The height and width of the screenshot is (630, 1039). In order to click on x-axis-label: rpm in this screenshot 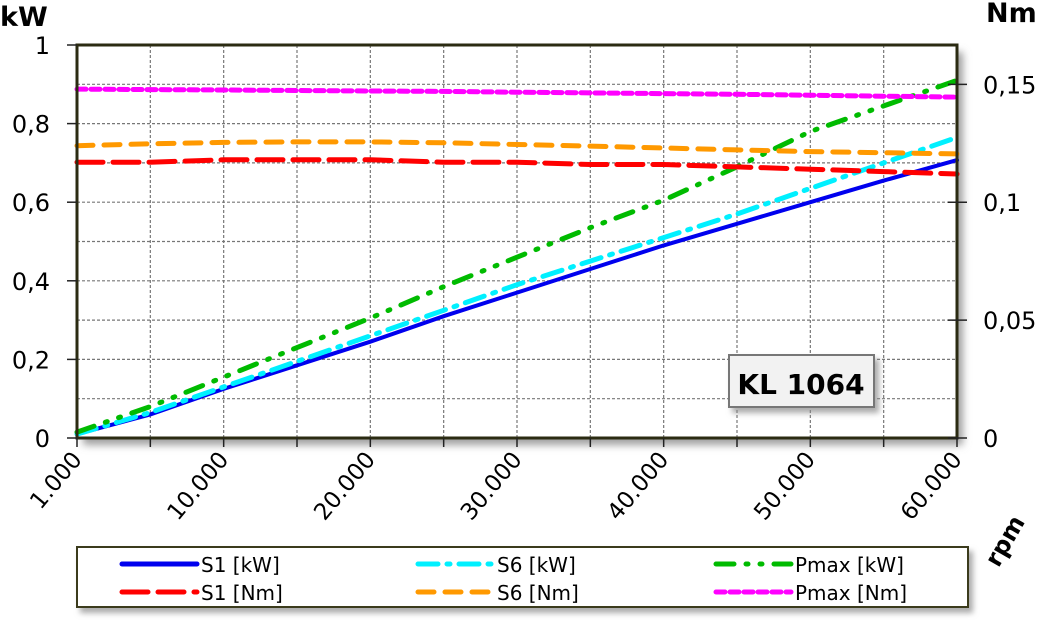, I will do `click(1004, 541)`.